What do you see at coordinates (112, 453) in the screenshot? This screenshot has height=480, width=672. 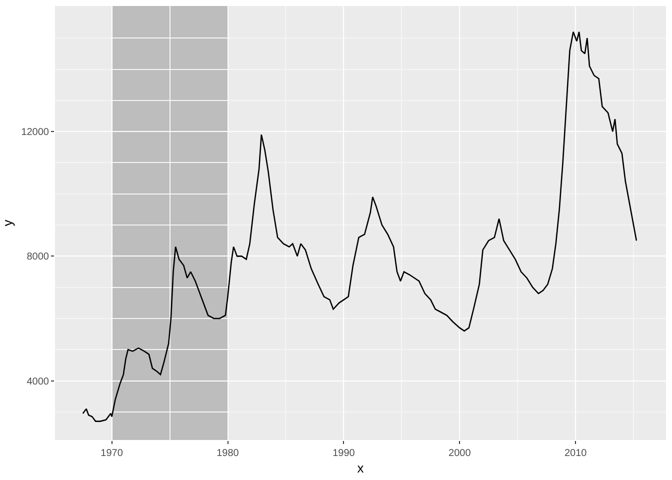 I see `x-tick-label: 1970` at bounding box center [112, 453].